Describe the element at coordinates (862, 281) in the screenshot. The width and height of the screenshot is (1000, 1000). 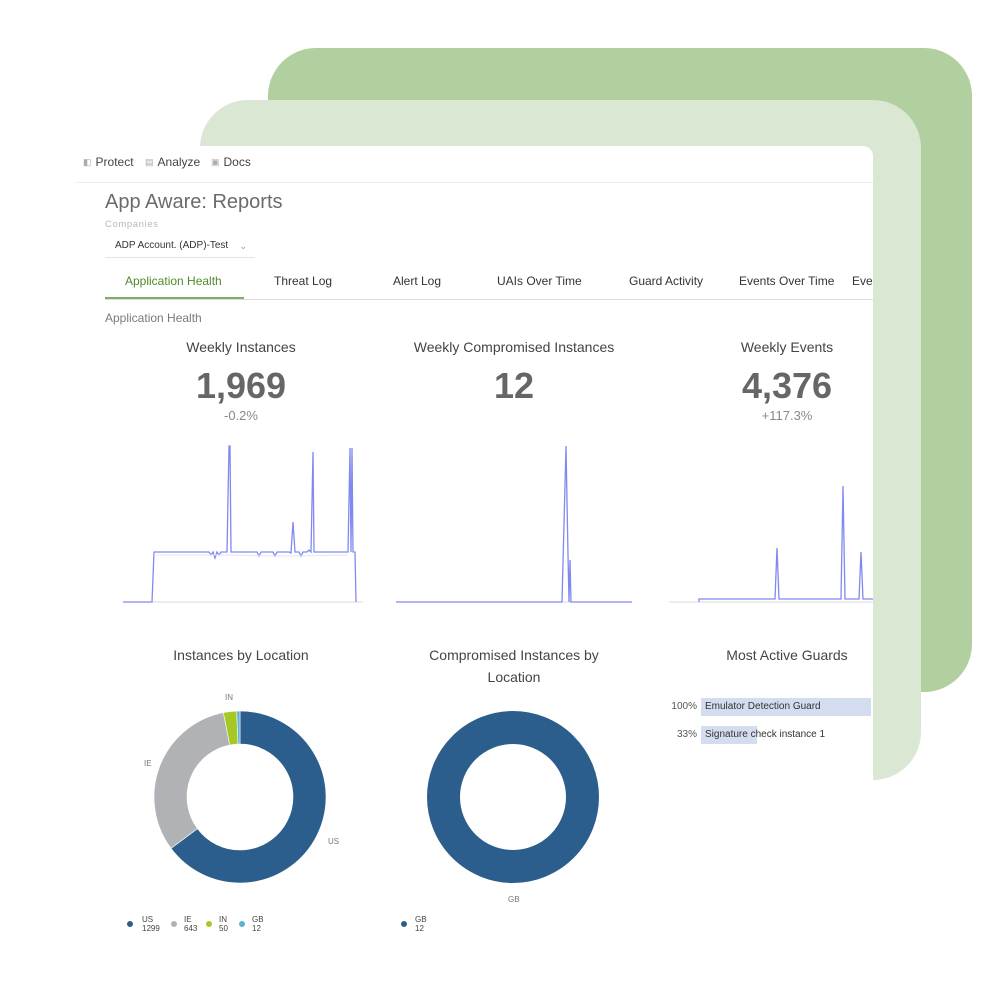
I see `tab-more: Eve` at that location.